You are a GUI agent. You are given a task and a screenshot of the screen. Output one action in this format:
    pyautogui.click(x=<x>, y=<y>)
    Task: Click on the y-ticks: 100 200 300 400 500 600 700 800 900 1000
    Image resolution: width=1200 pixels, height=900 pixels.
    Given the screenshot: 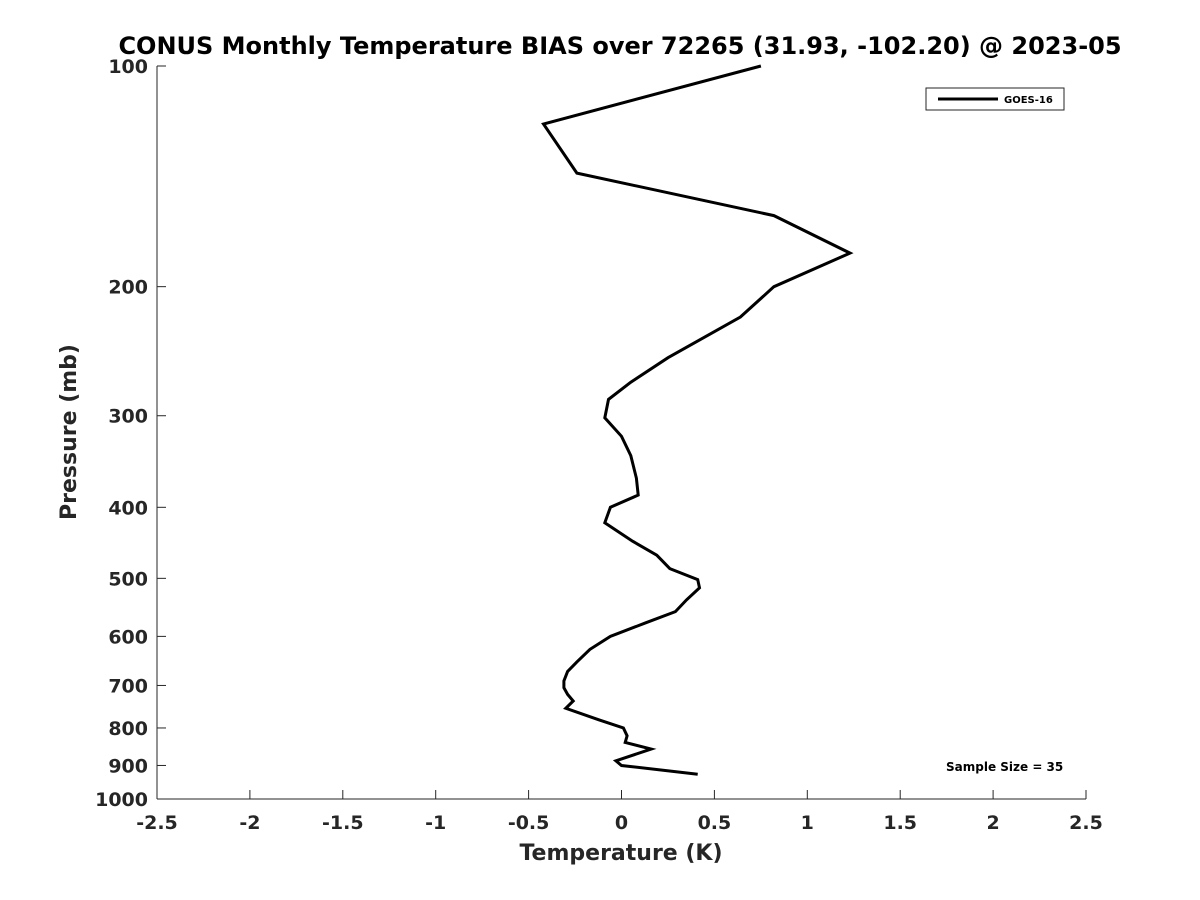 What is the action you would take?
    pyautogui.click(x=130, y=433)
    